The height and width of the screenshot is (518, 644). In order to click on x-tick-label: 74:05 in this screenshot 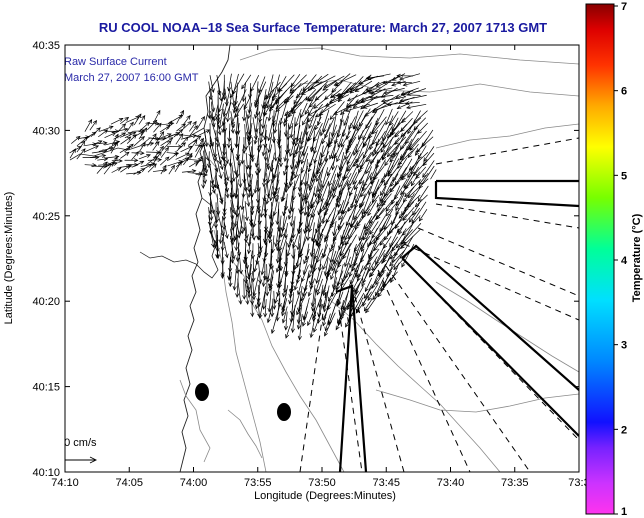, I will do `click(129, 483)`.